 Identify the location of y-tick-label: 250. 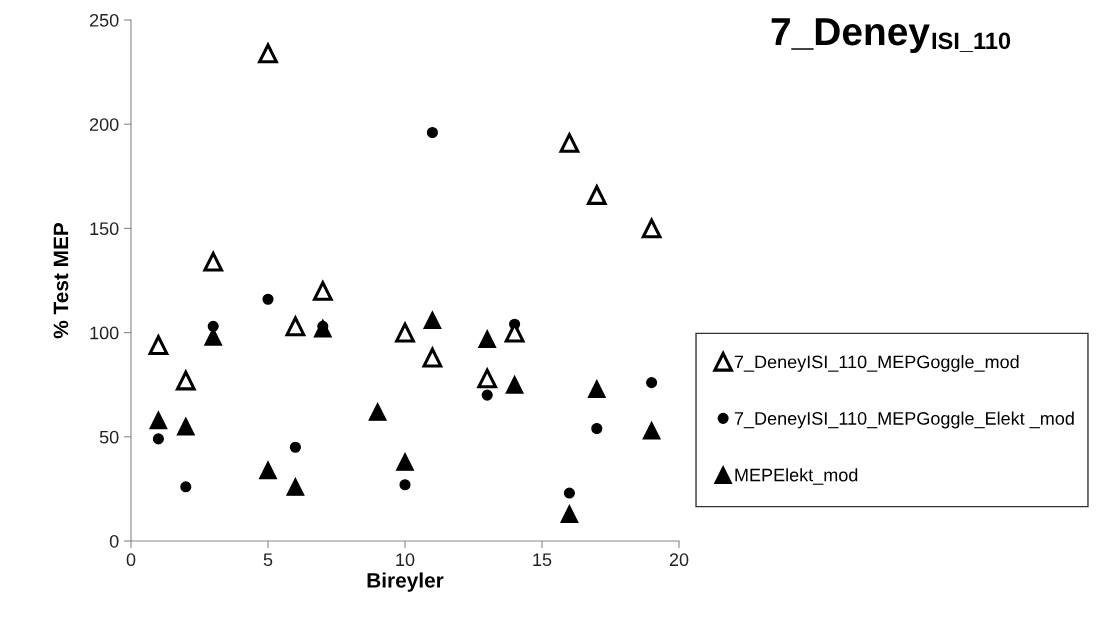
(104, 20).